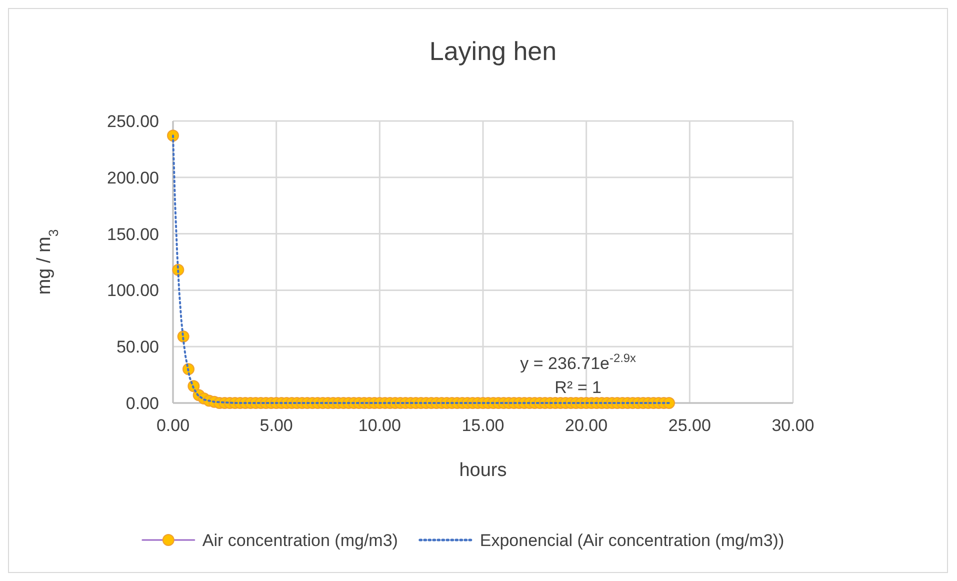 This screenshot has width=957, height=581. What do you see at coordinates (137, 347) in the screenshot?
I see `y-tick-label: 50.00` at bounding box center [137, 347].